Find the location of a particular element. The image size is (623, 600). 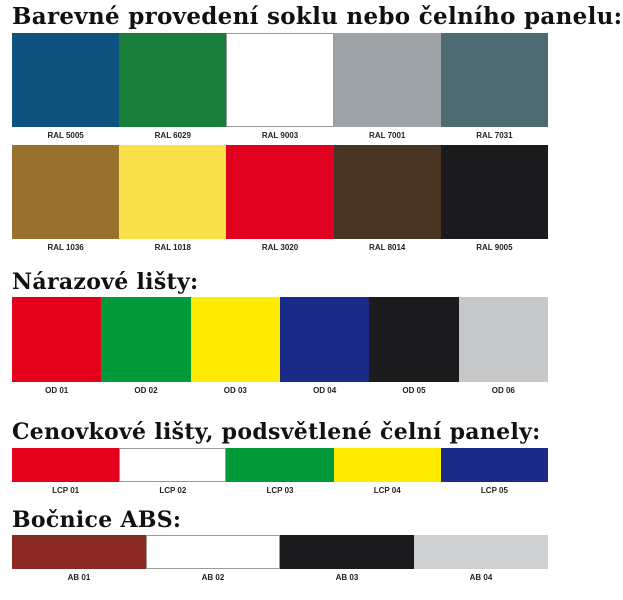

color-swatch: AB 01 is located at coordinates (79, 558).